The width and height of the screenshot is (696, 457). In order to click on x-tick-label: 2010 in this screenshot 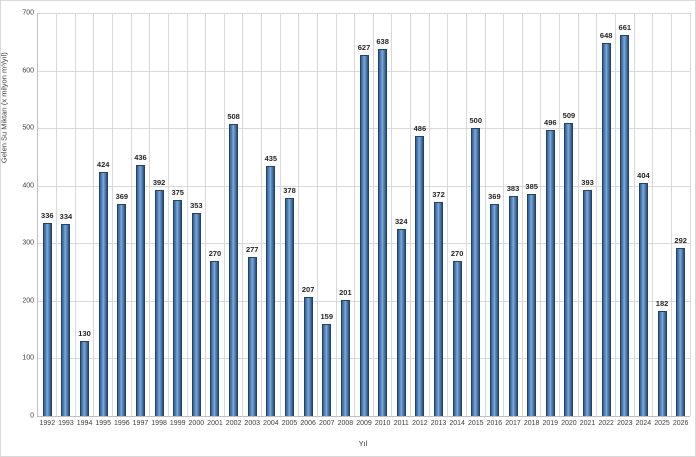, I will do `click(382, 423)`.